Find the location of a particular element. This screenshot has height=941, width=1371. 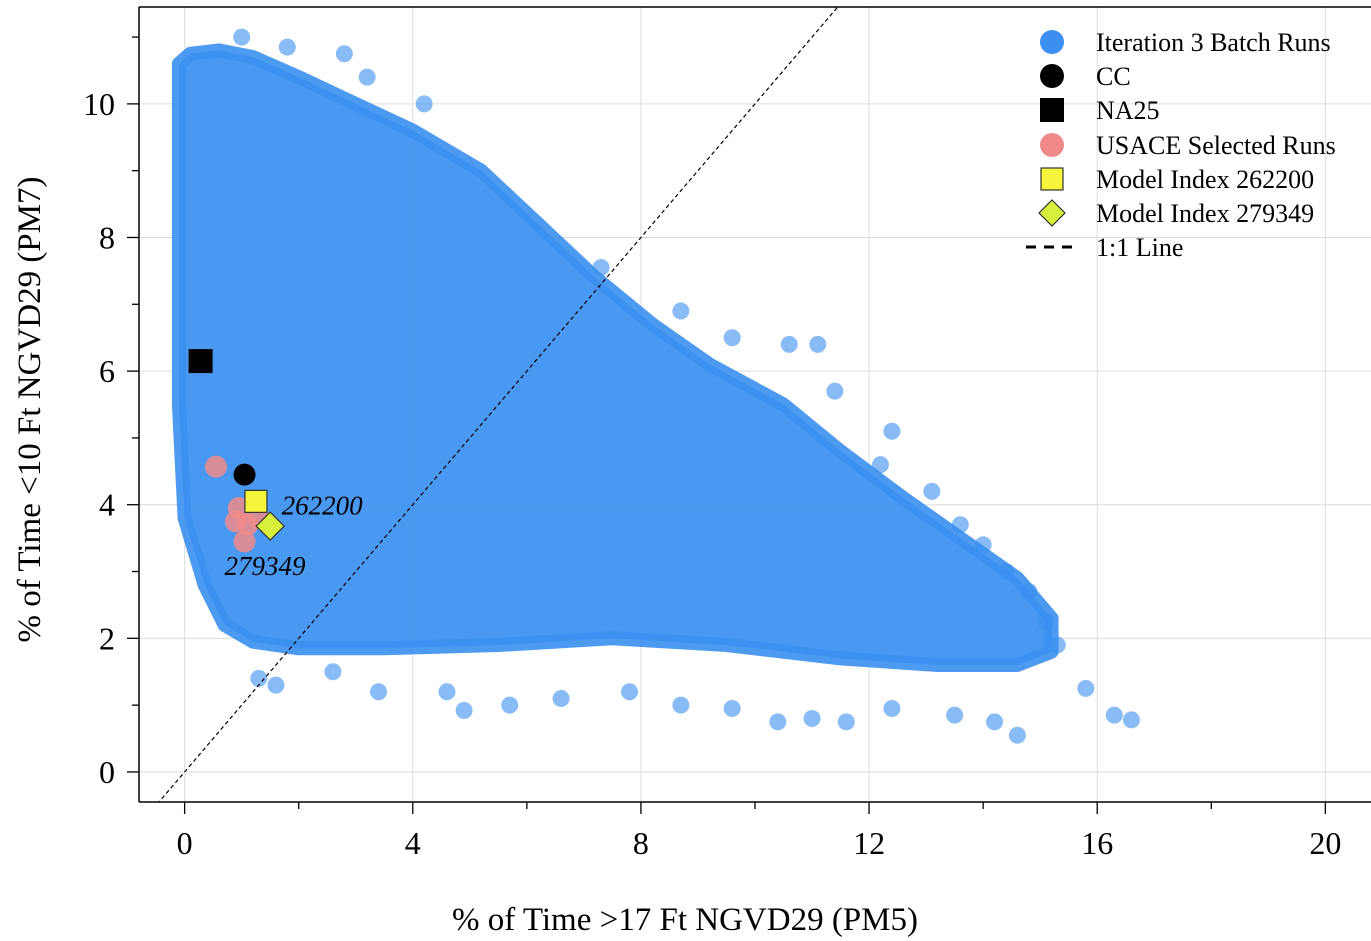

x-tick-label: 12 is located at coordinates (869, 843).